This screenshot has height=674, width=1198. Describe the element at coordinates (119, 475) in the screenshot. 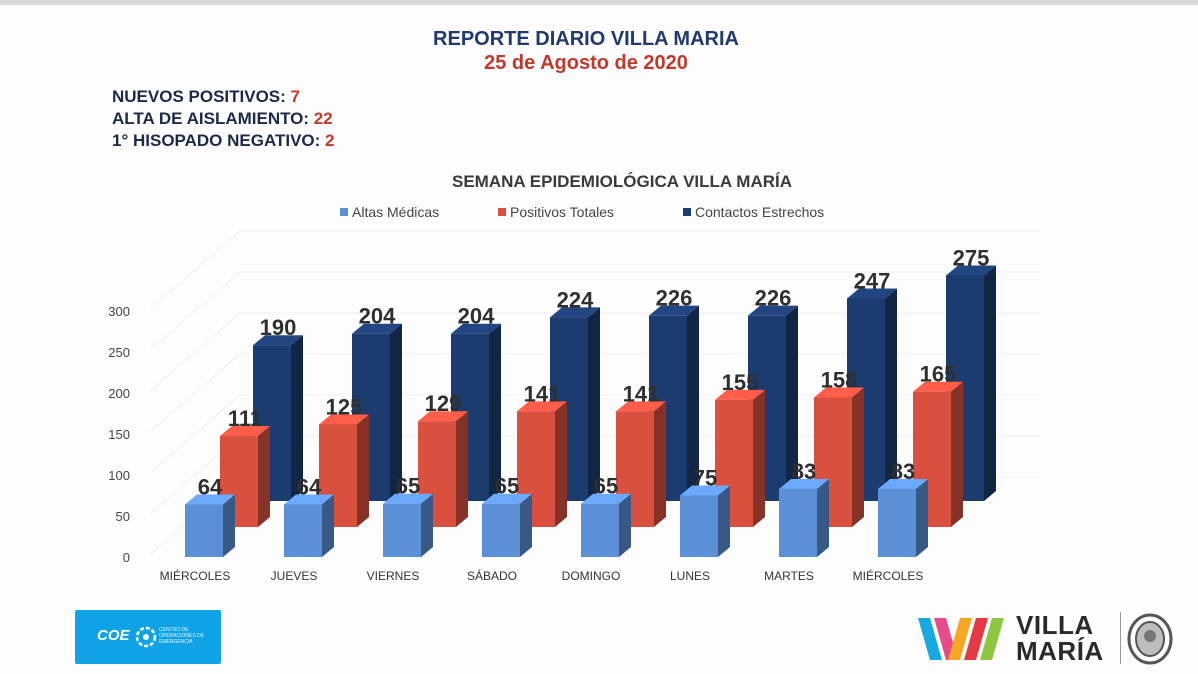

I see `y-tick-label: 100` at that location.